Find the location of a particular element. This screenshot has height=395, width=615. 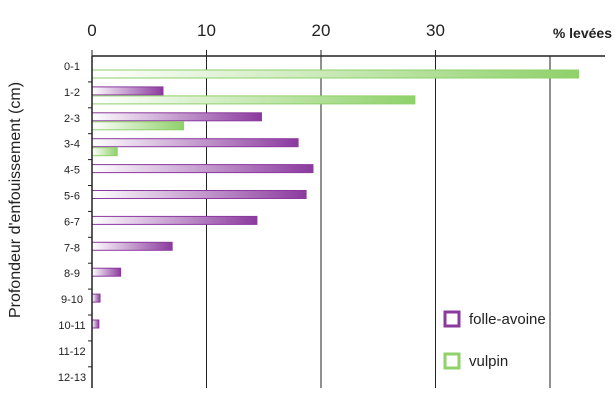

category-label: 5-6 is located at coordinates (72, 197).